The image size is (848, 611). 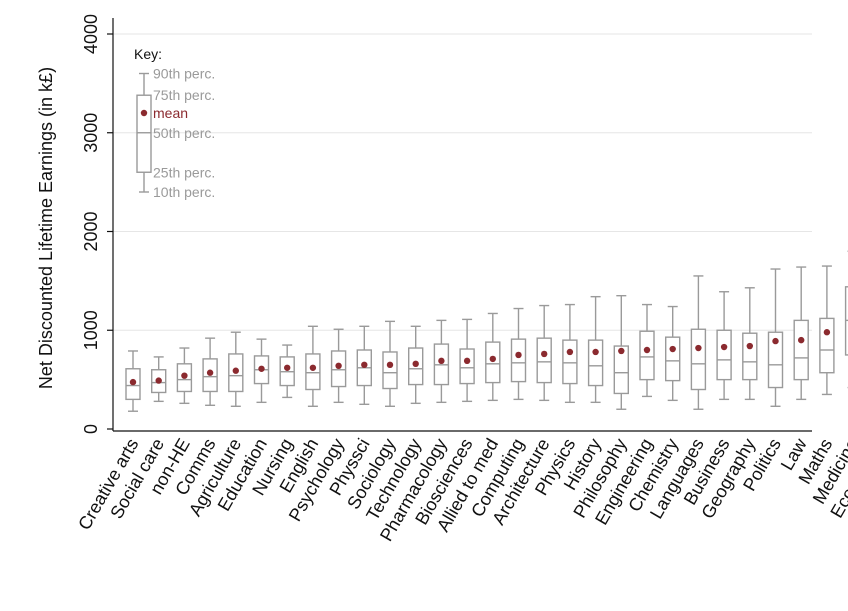 I want to click on box-languages, so click(x=698, y=342).